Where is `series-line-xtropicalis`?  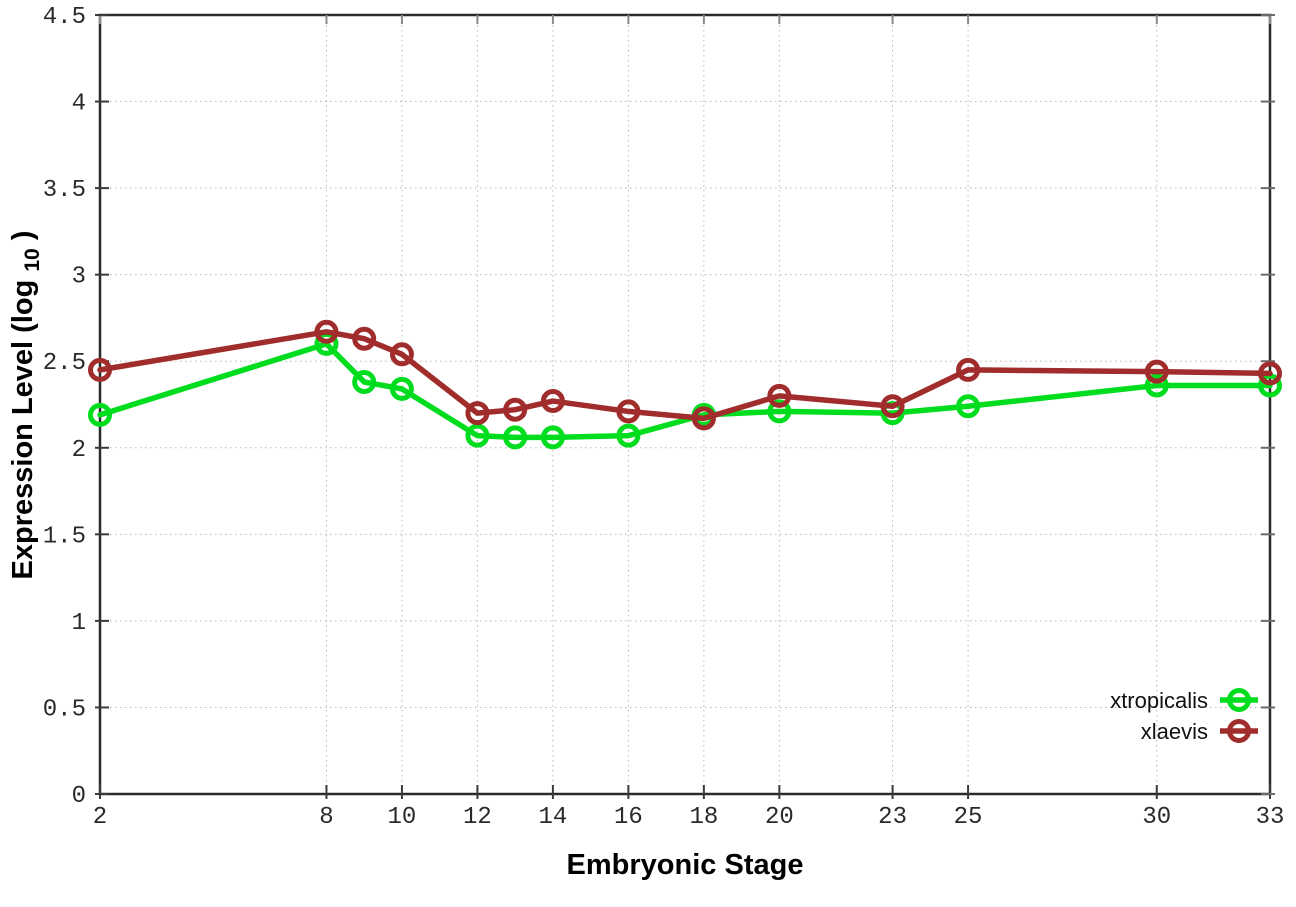
series-line-xtropicalis is located at coordinates (685, 391).